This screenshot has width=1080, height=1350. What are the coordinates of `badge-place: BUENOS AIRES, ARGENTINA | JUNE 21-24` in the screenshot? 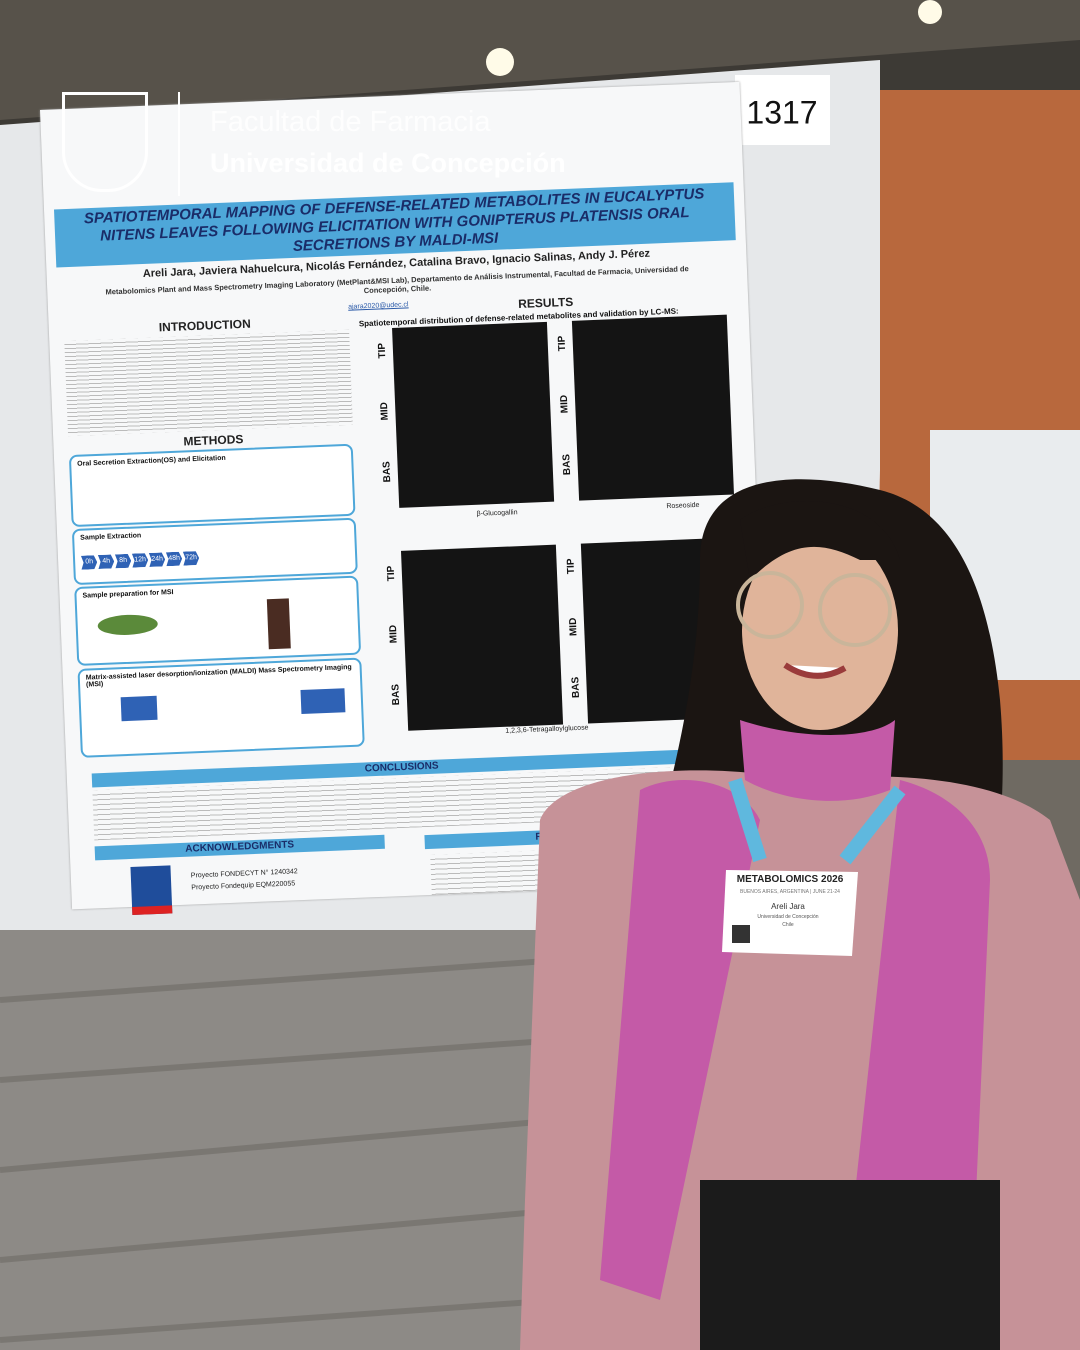 It's located at (790, 892).